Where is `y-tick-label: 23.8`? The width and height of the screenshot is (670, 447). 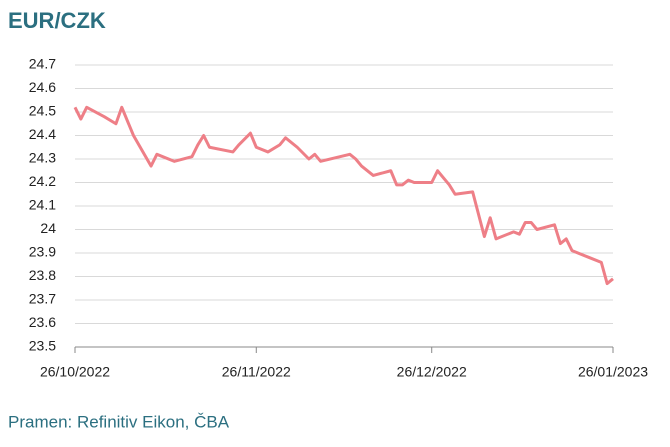 y-tick-label: 23.8 is located at coordinates (42, 275).